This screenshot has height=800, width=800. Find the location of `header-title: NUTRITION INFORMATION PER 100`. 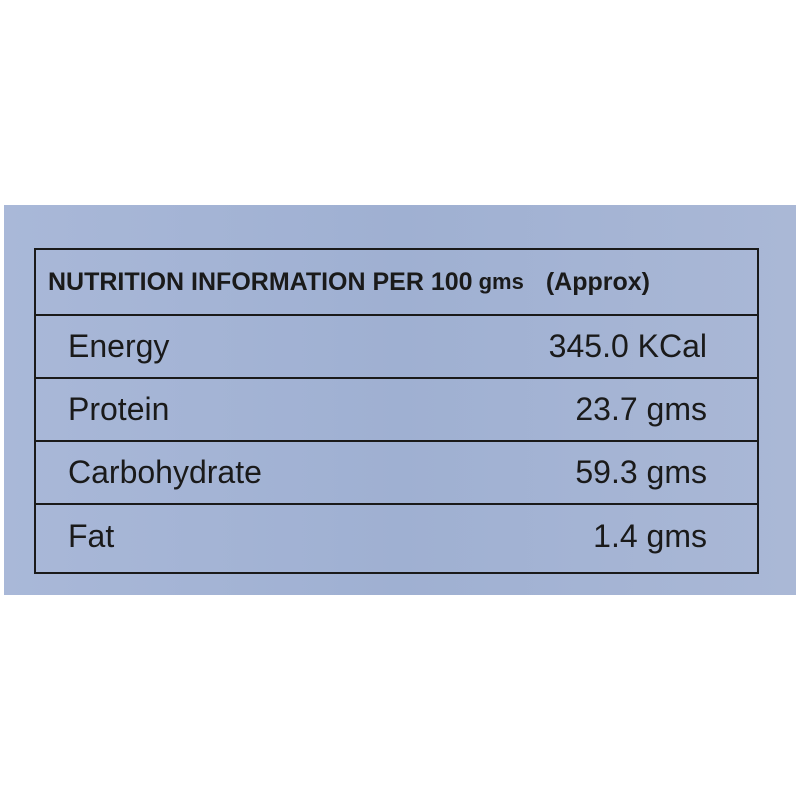

header-title: NUTRITION INFORMATION PER 100 is located at coordinates (260, 281).